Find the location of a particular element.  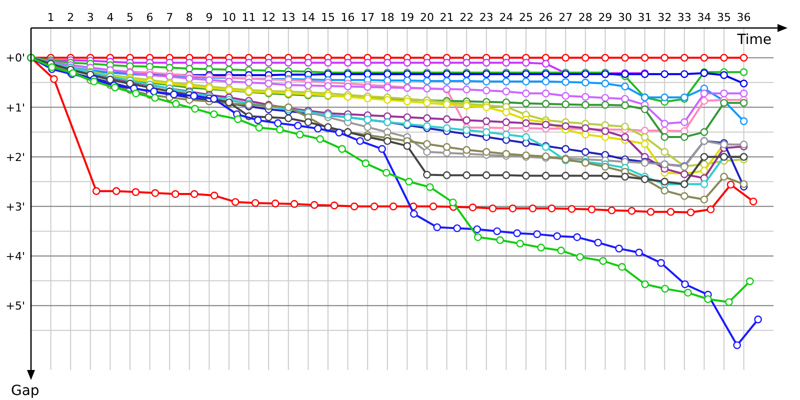

x-tick-label: 32 is located at coordinates (665, 17).